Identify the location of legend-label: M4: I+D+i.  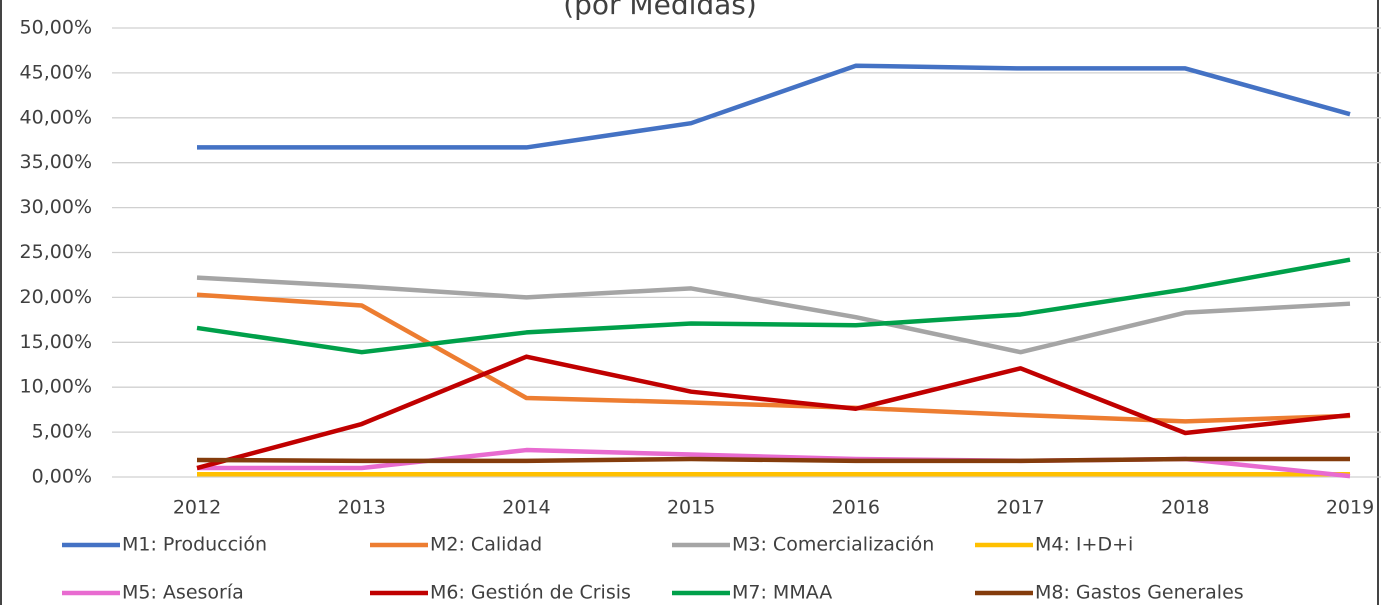
(1084, 545).